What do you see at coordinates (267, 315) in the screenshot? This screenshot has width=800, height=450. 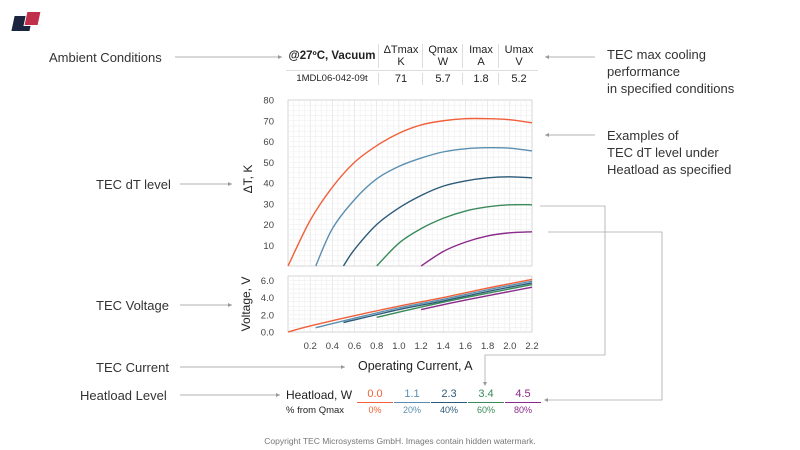 I see `y-tick-label: 2.0` at bounding box center [267, 315].